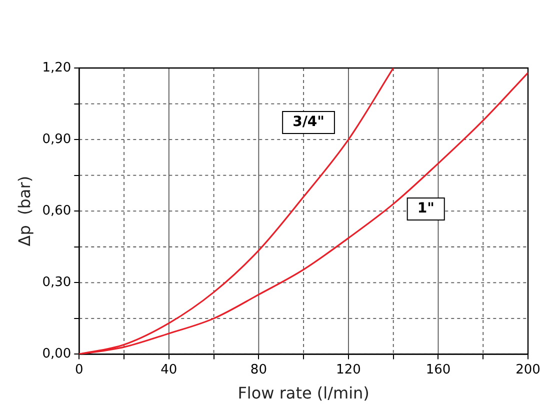  Describe the element at coordinates (57, 282) in the screenshot. I see `y-tick-label: 0,30` at that location.